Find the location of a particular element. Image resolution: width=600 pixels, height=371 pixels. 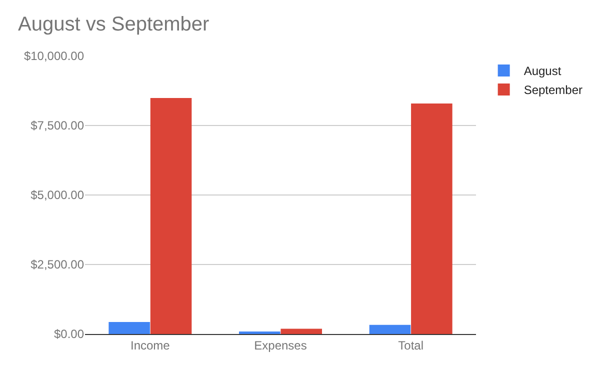

y-tick-label: $5,000.00 is located at coordinates (57, 195).